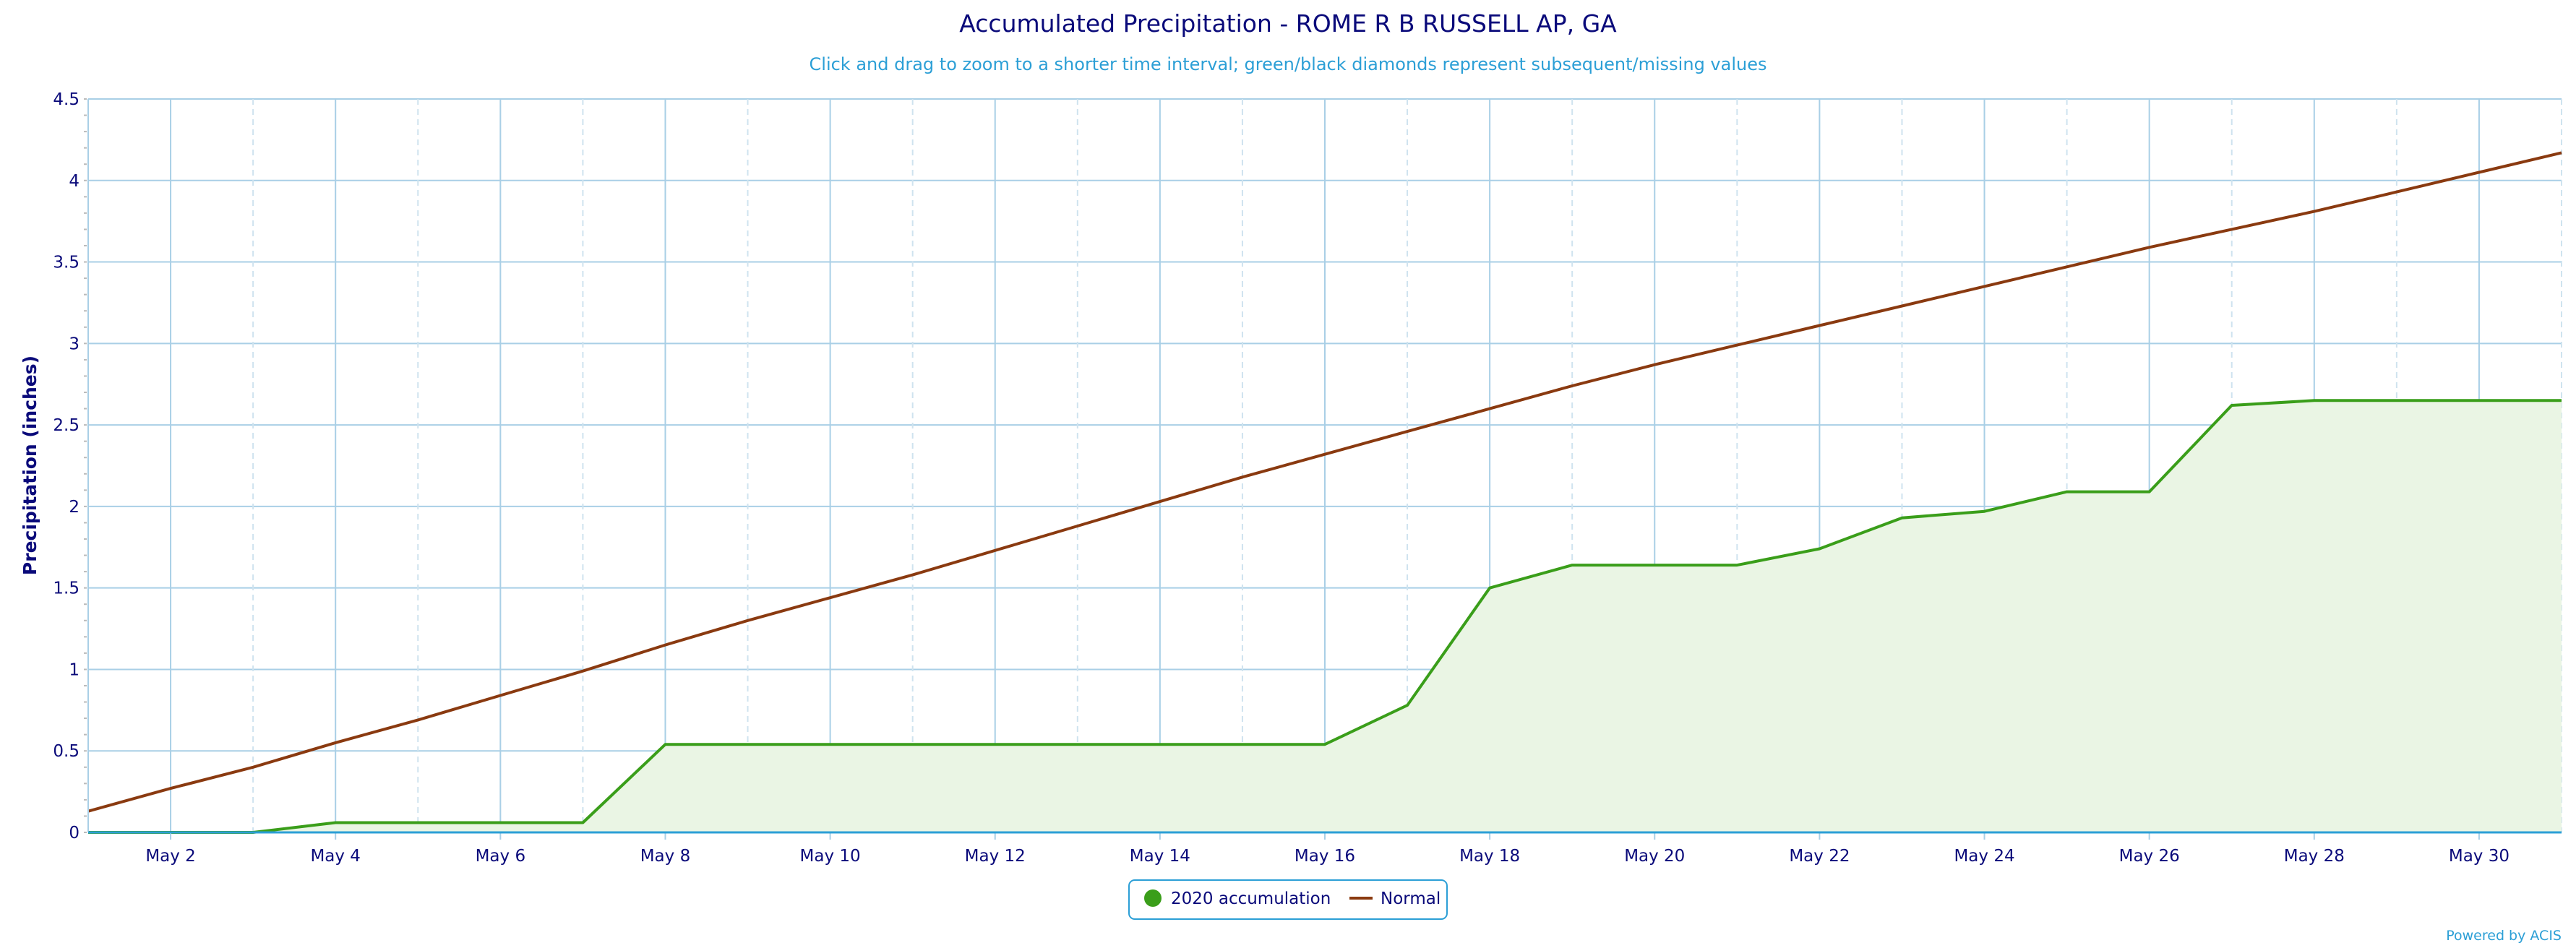 Image resolution: width=2576 pixels, height=948 pixels. I want to click on y-tick-label: 4, so click(75, 181).